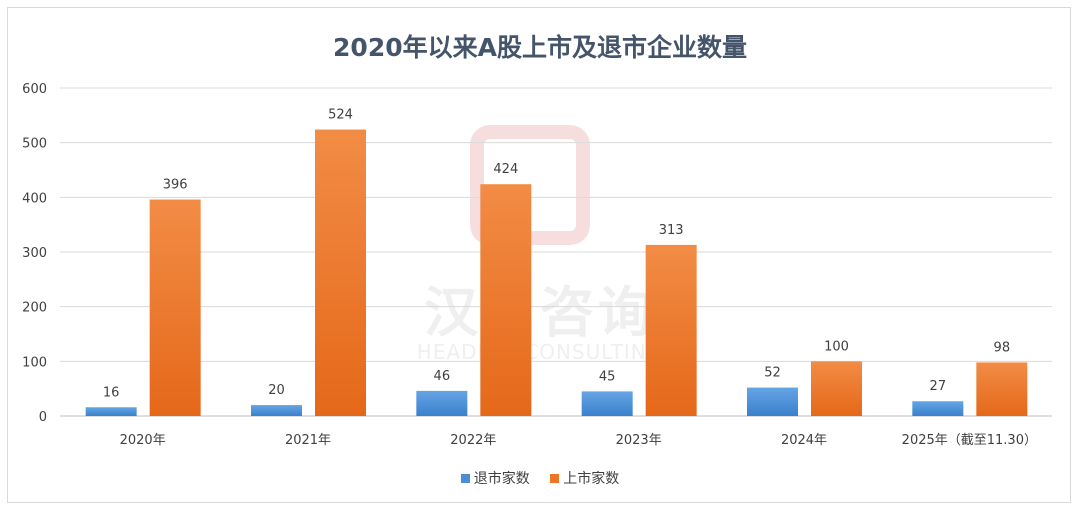 The width and height of the screenshot is (1080, 511). Describe the element at coordinates (671, 230) in the screenshot. I see `data-label: 313` at that location.